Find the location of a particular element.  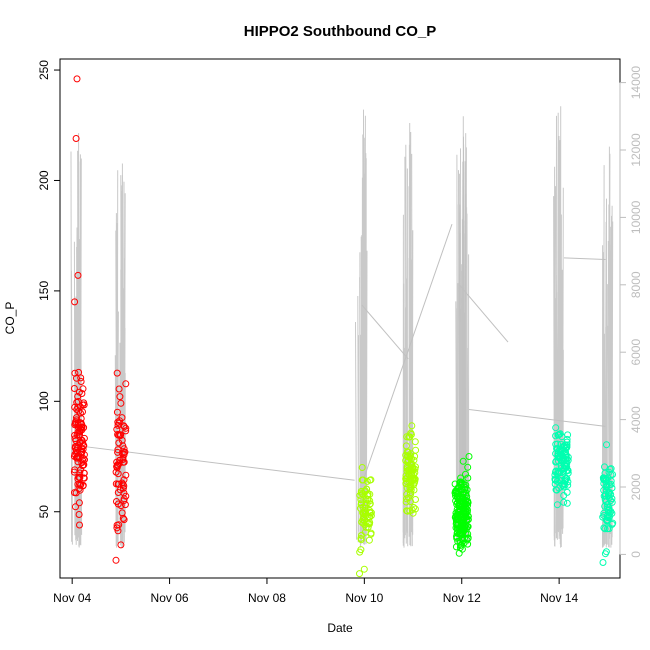

y2-tick-label-5: 10000 is located at coordinates (636, 217).